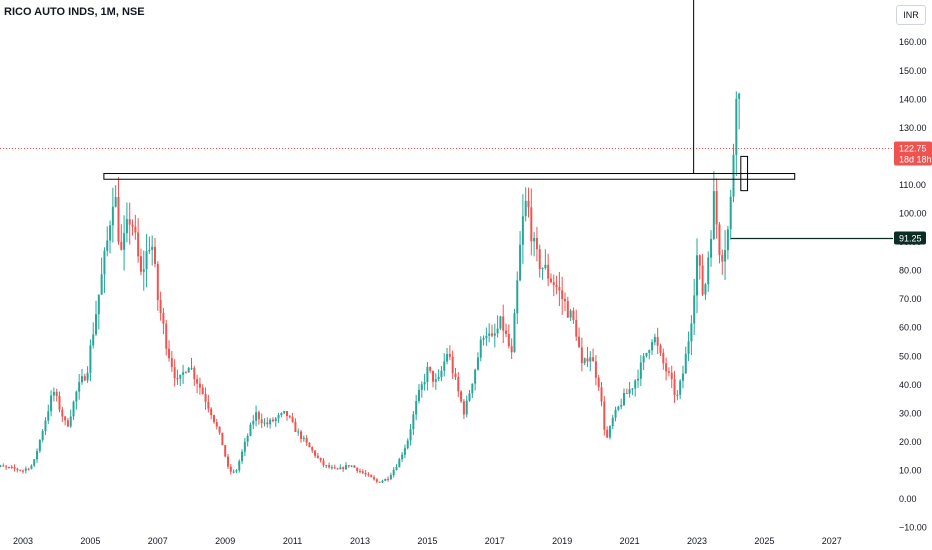 This screenshot has height=550, width=932. Describe the element at coordinates (911, 15) in the screenshot. I see `currency-button: INR` at that location.